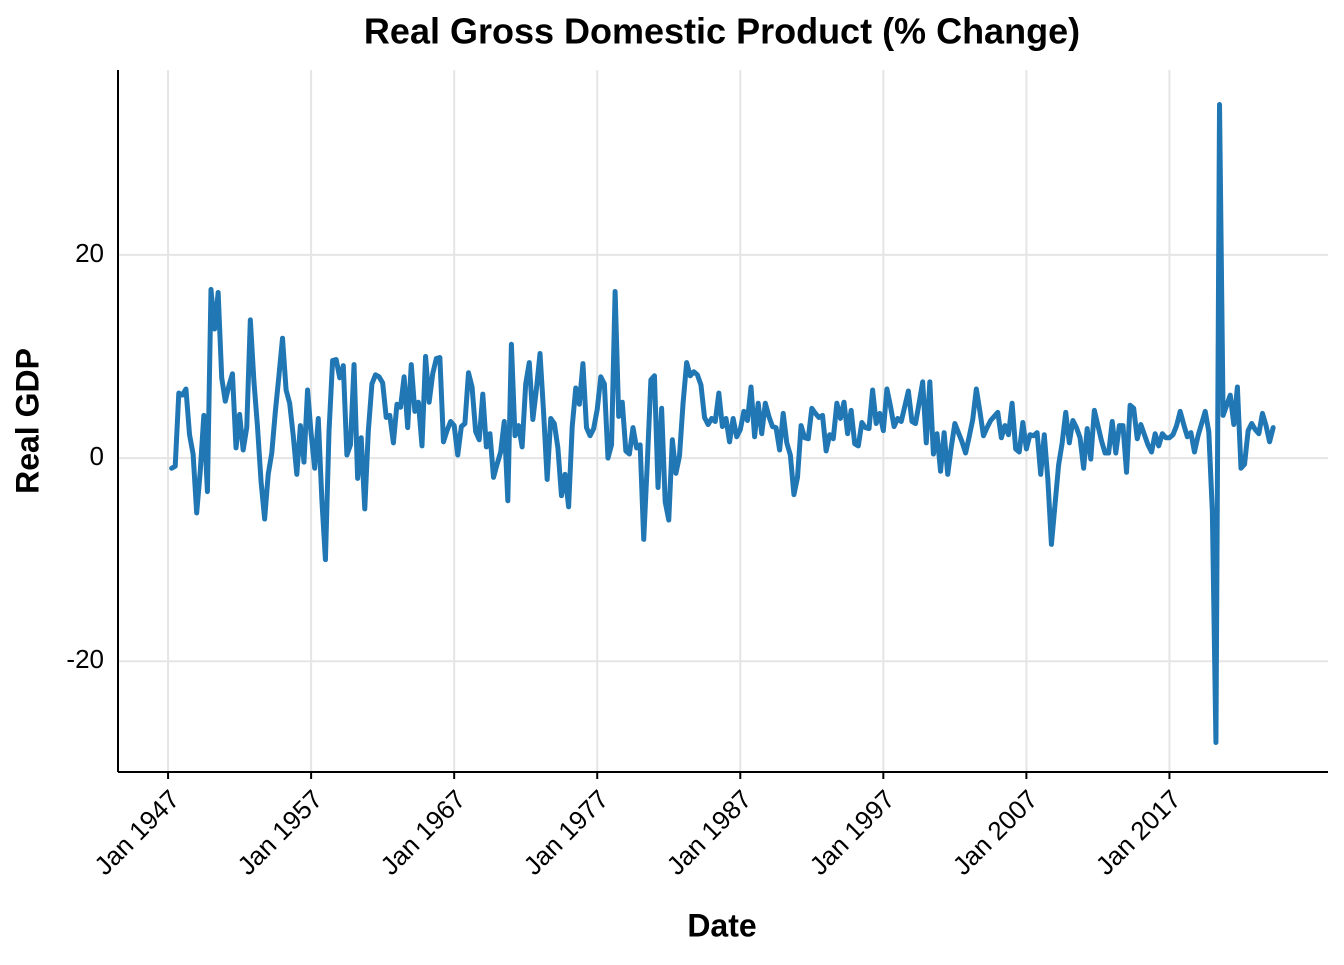 The width and height of the screenshot is (1344, 965). Describe the element at coordinates (422, 832) in the screenshot. I see `x-tick-label: Jan 1967` at that location.